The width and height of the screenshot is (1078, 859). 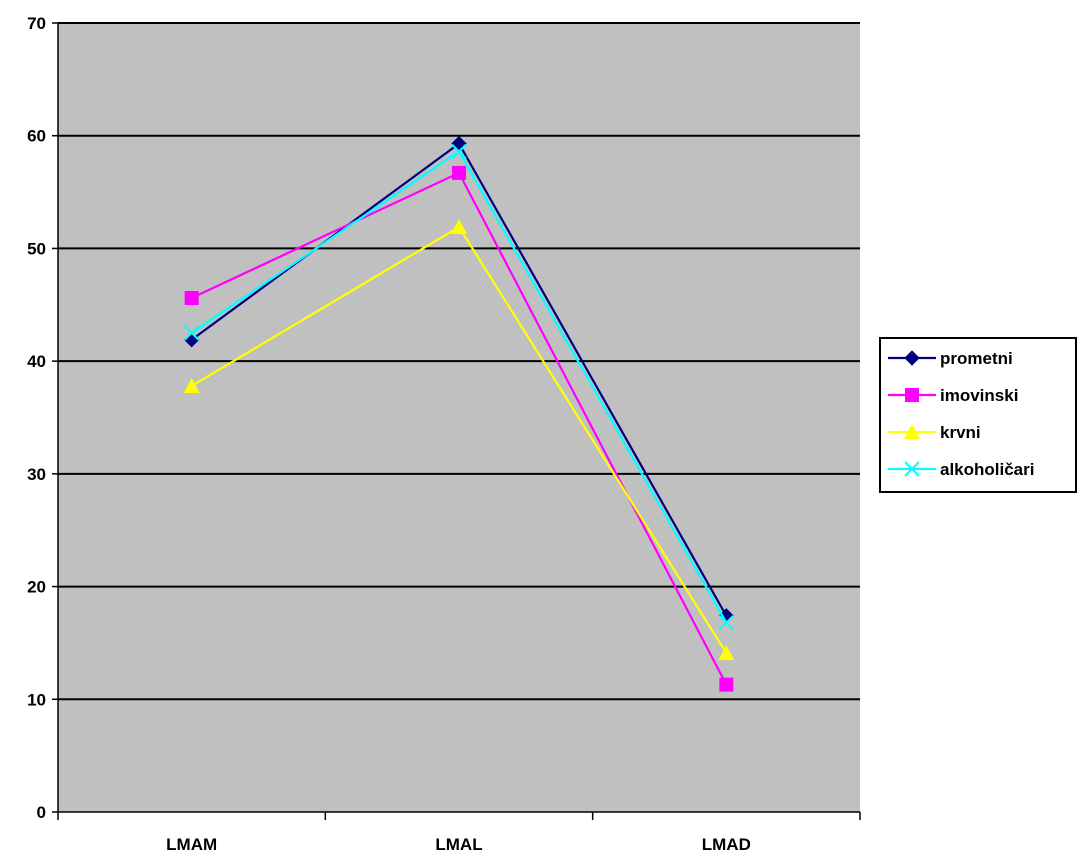 I want to click on legend-label: alkoholičari, so click(x=987, y=469).